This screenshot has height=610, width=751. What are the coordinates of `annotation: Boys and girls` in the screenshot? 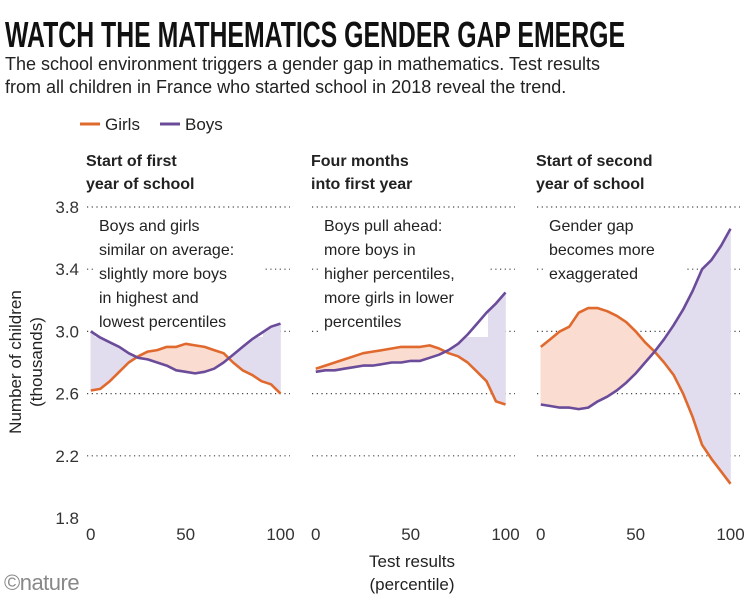 It's located at (149, 226).